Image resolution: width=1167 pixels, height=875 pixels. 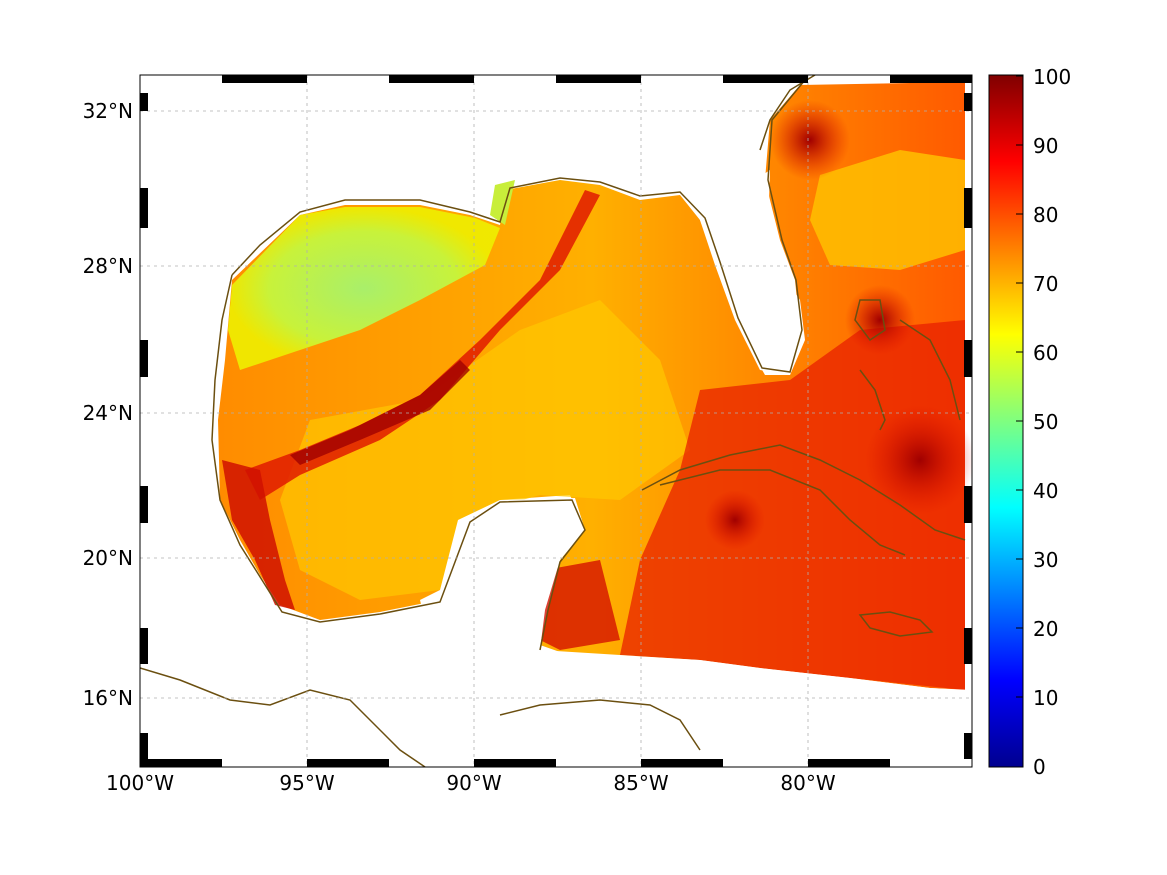 What do you see at coordinates (803, 500) in the screenshot?
I see `cuba-coastline` at bounding box center [803, 500].